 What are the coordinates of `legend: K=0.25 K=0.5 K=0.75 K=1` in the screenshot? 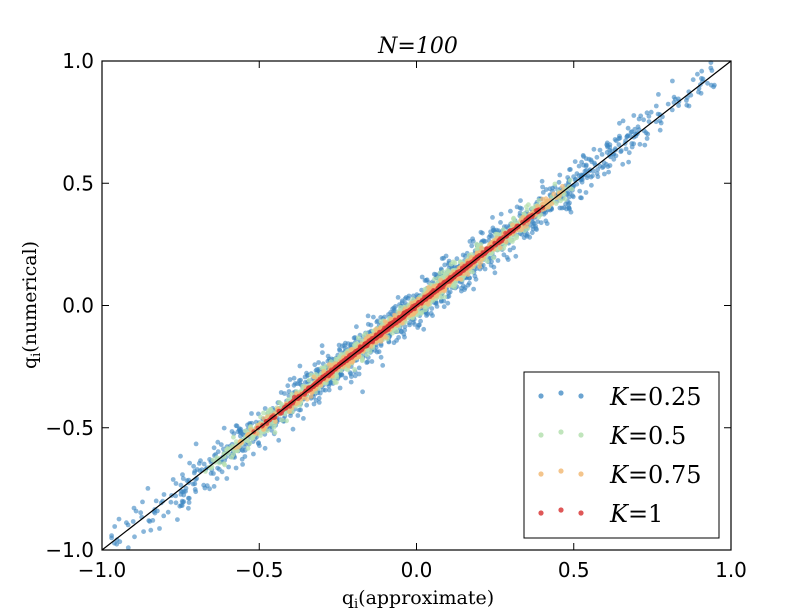 It's located at (621, 455).